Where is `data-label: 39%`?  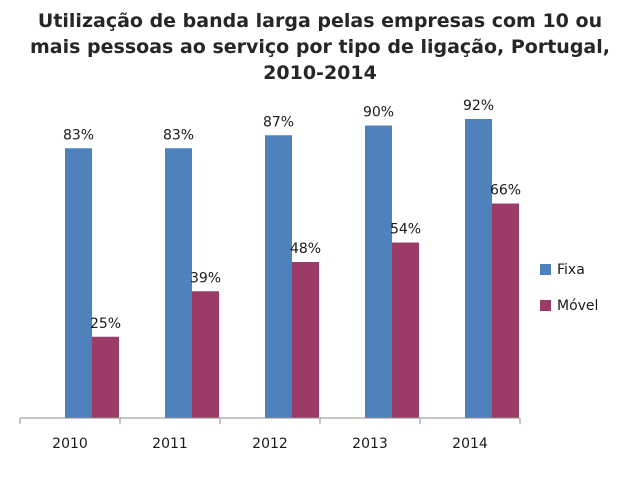 data-label: 39% is located at coordinates (205, 278).